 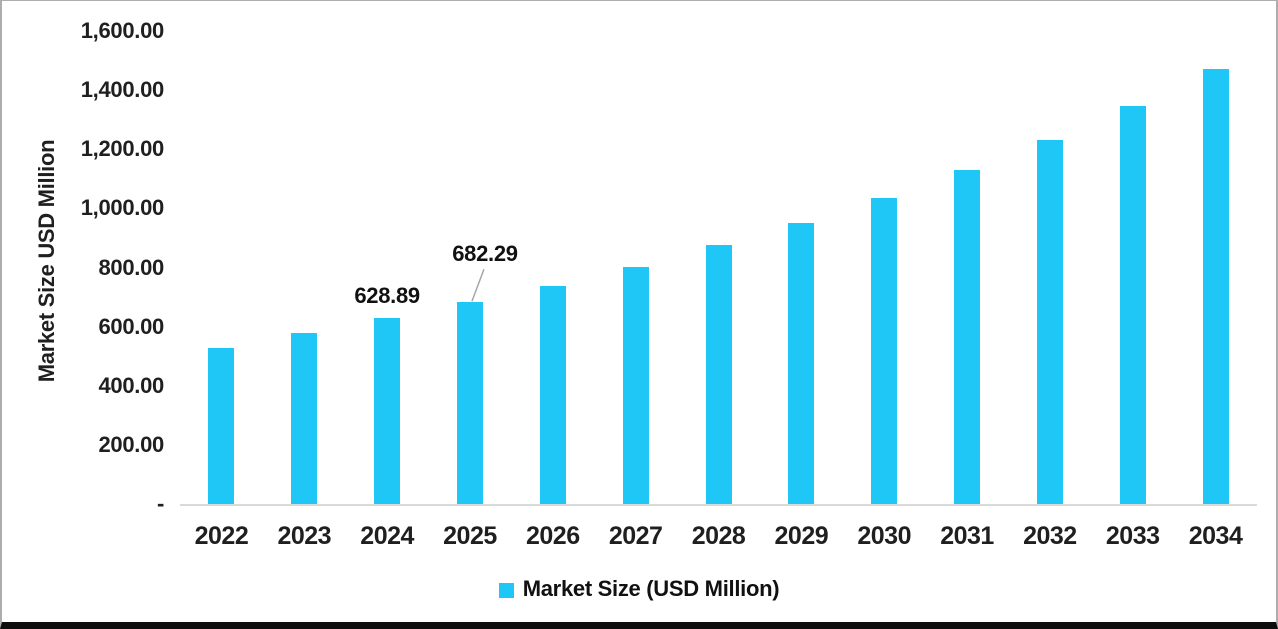 I want to click on legend-swatch-icon, so click(x=506, y=590).